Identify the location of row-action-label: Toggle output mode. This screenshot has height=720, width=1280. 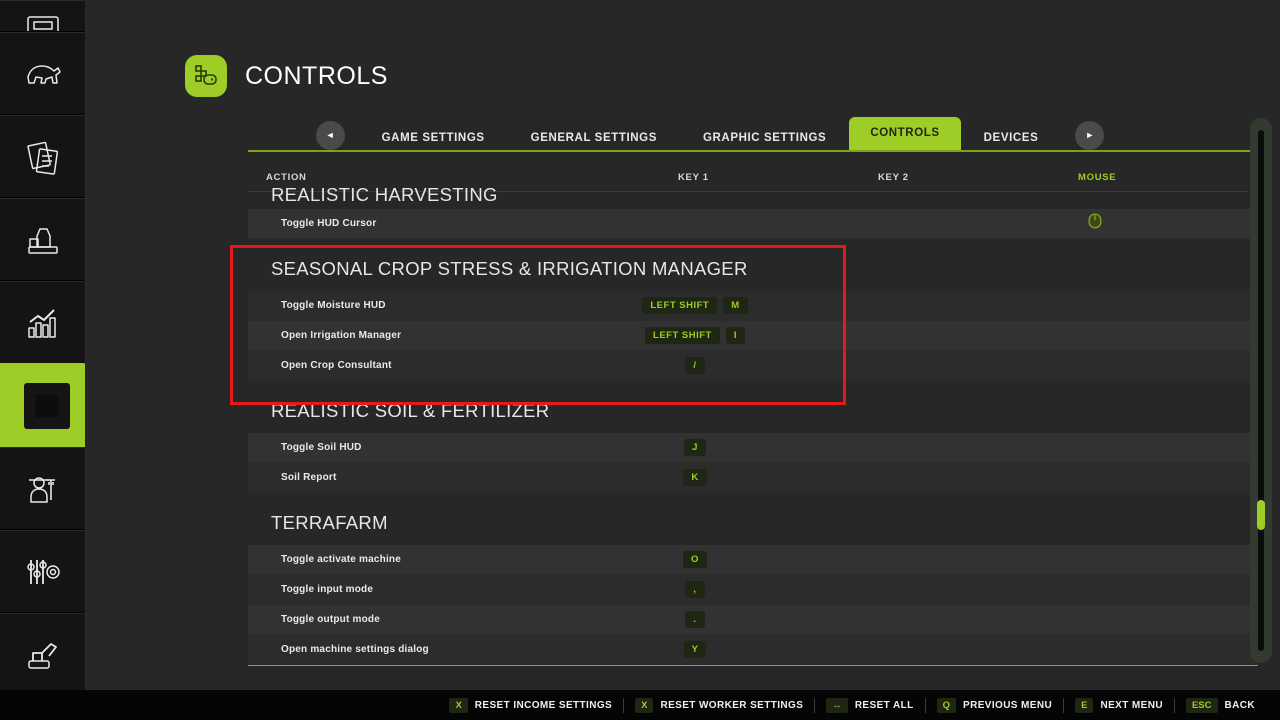
(330, 619).